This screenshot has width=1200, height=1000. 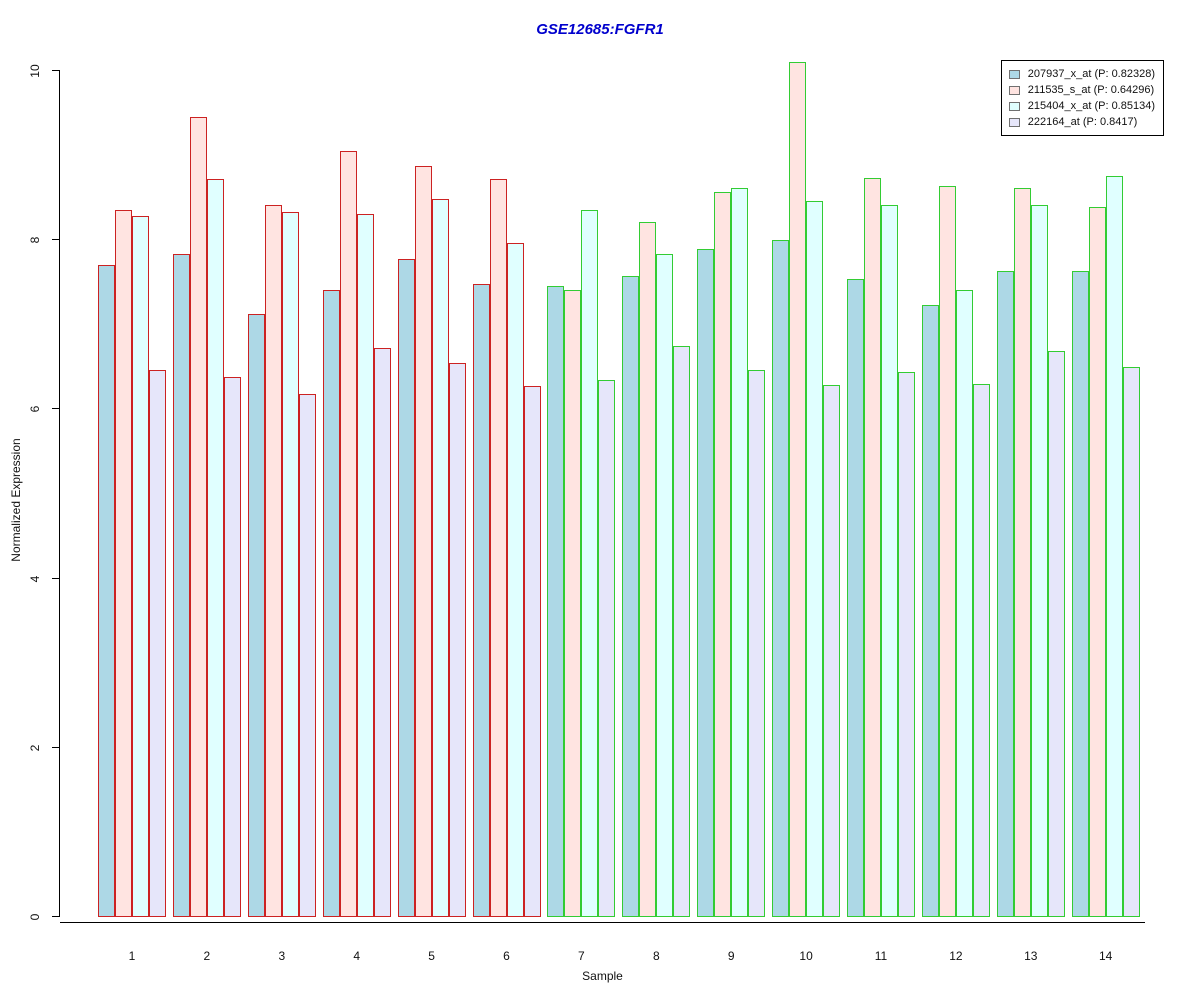 I want to click on x-tick-label: 12, so click(x=956, y=956).